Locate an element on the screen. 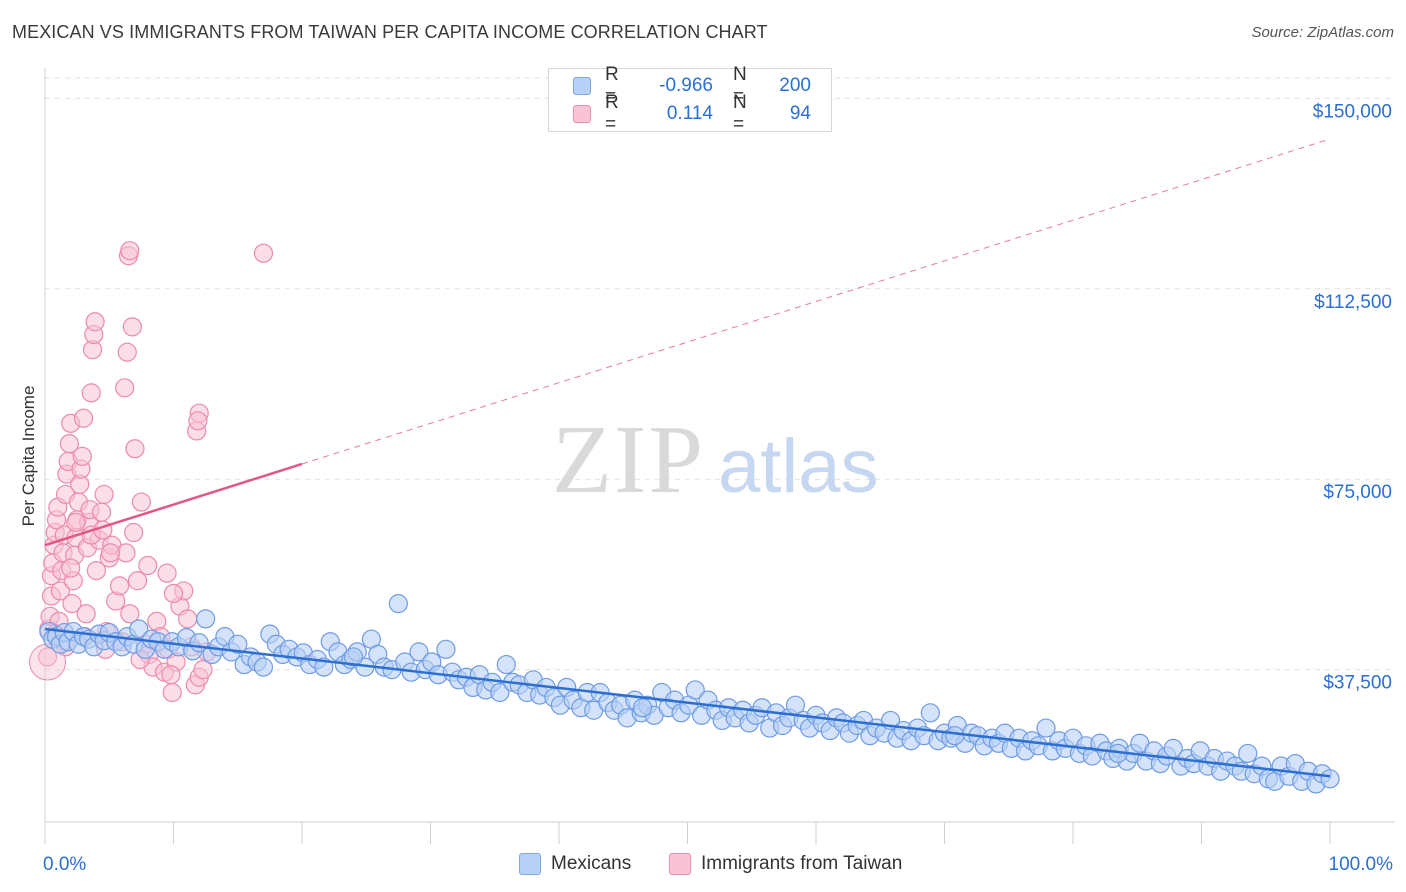 This screenshot has width=1406, height=892. legend-swatch-blue is located at coordinates (582, 86).